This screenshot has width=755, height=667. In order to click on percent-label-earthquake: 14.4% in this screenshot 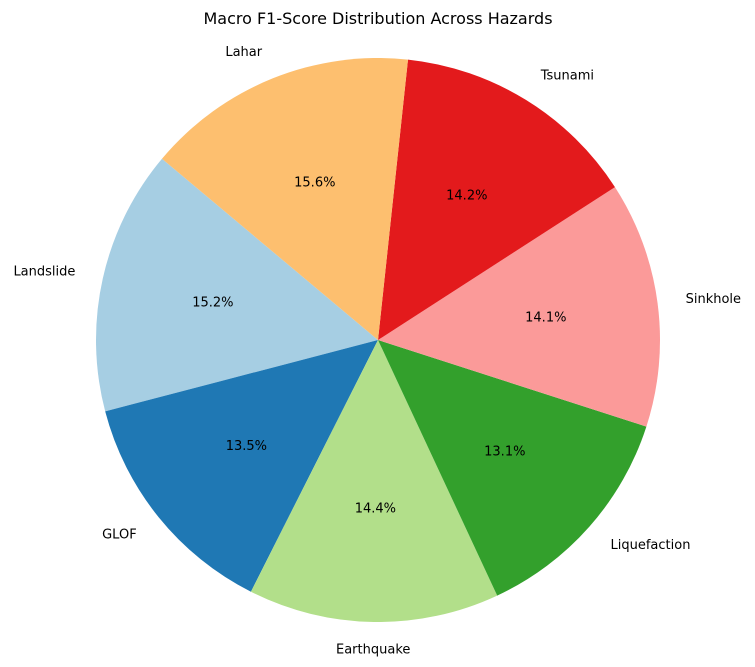, I will do `click(375, 509)`.